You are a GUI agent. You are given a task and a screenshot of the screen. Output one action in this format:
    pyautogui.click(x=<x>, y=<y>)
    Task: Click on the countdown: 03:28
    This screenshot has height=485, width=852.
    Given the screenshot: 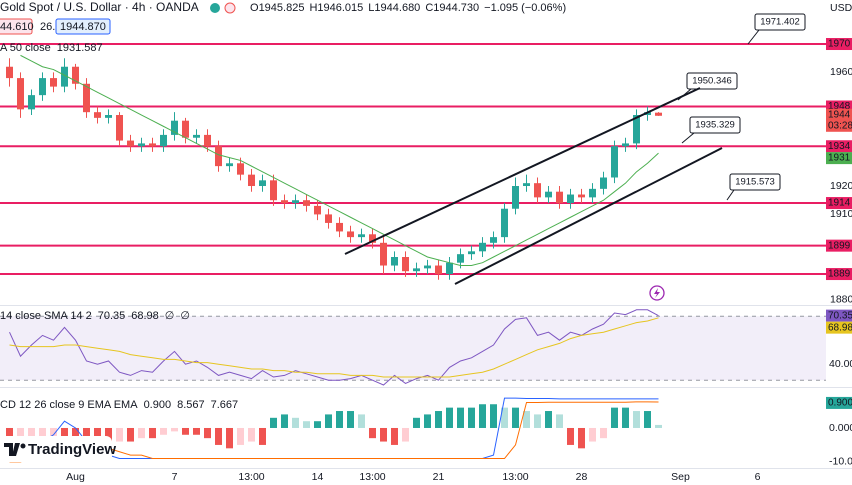 What is the action you would take?
    pyautogui.click(x=840, y=125)
    